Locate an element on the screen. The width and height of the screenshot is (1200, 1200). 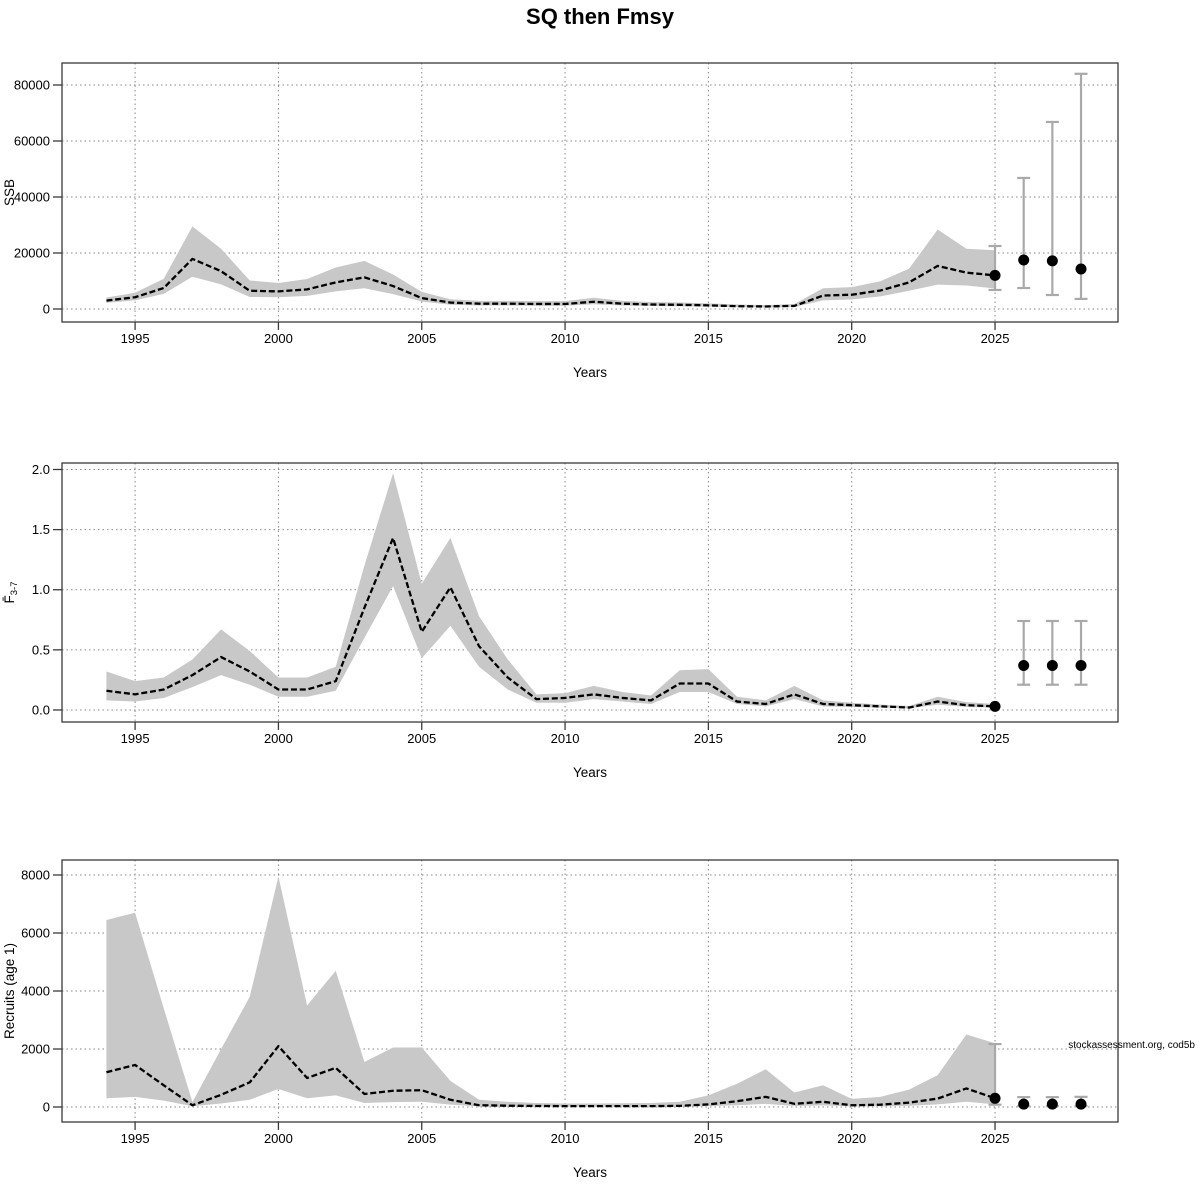
y-tick-label: 4000 is located at coordinates (35, 991).